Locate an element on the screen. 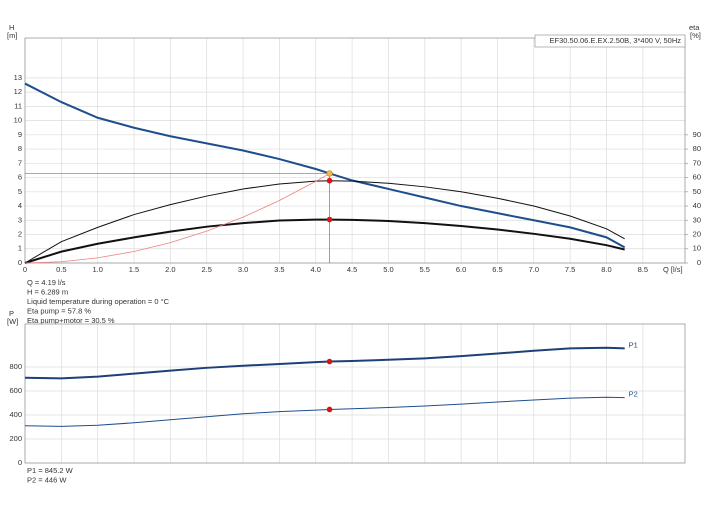  y2-tick-label: 40 is located at coordinates (697, 205).